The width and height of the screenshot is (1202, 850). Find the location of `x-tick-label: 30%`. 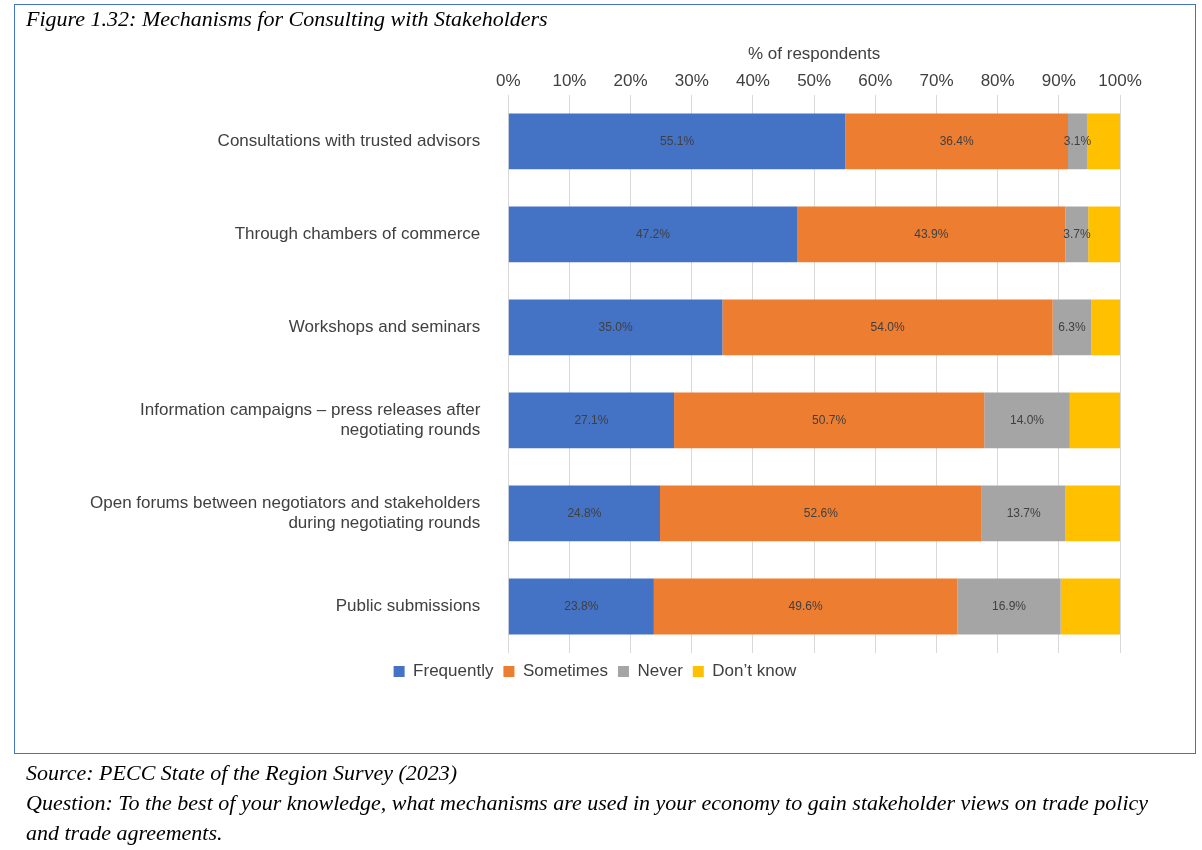

x-tick-label: 30% is located at coordinates (691, 81).